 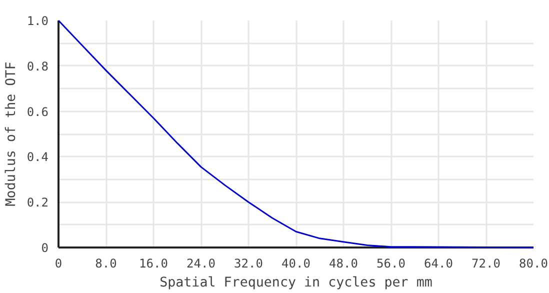 I want to click on x-tick-label: 16.0, so click(x=153, y=263).